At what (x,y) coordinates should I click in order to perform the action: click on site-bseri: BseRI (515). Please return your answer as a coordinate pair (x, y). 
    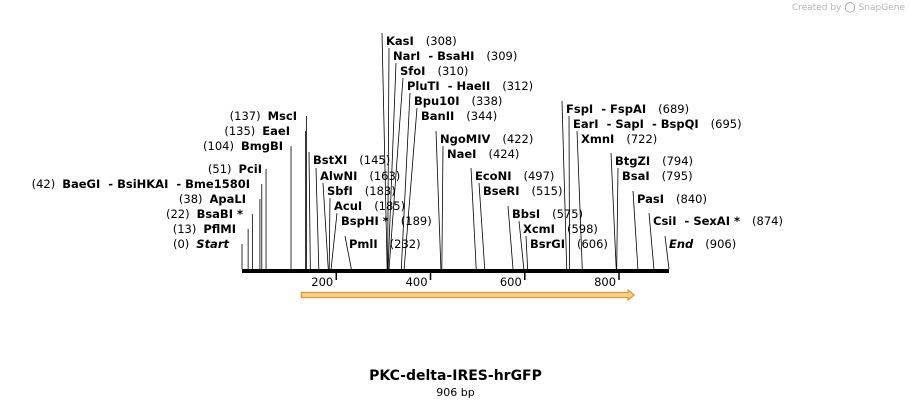
    Looking at the image, I should click on (522, 191).